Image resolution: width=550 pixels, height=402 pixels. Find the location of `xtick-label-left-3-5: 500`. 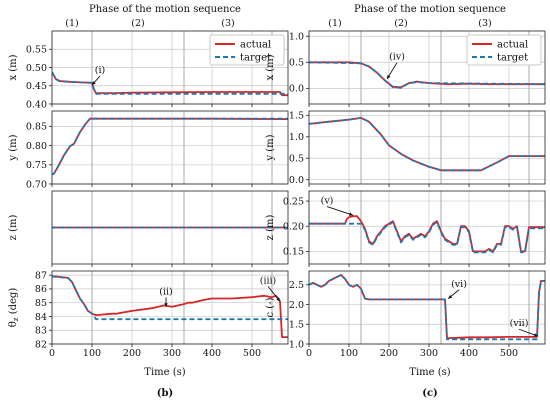

xtick-label-left-3-5: 500 is located at coordinates (252, 353).